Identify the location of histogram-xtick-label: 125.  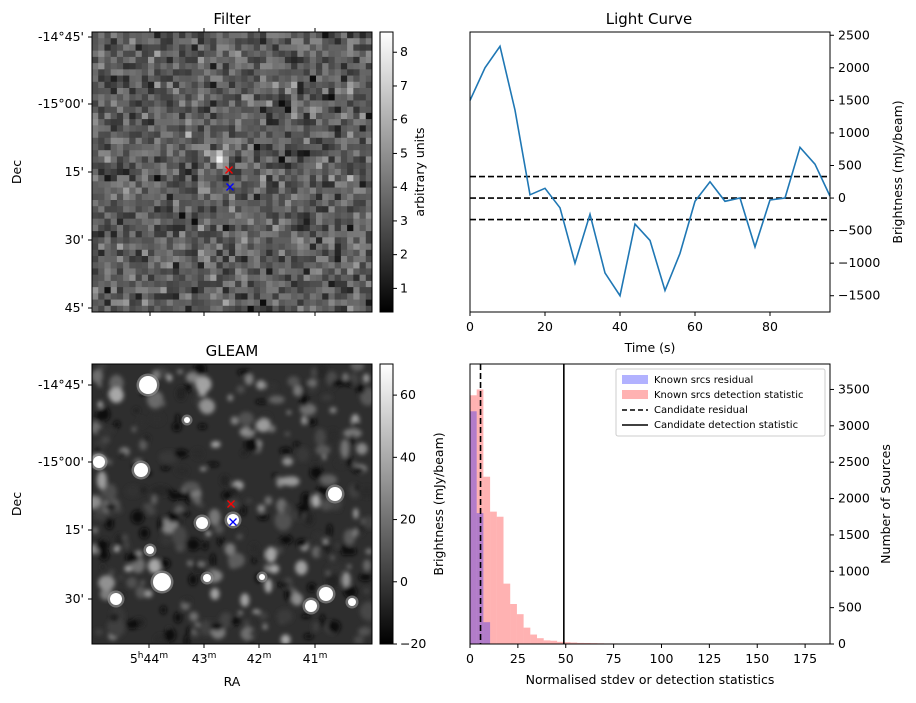
(709, 658).